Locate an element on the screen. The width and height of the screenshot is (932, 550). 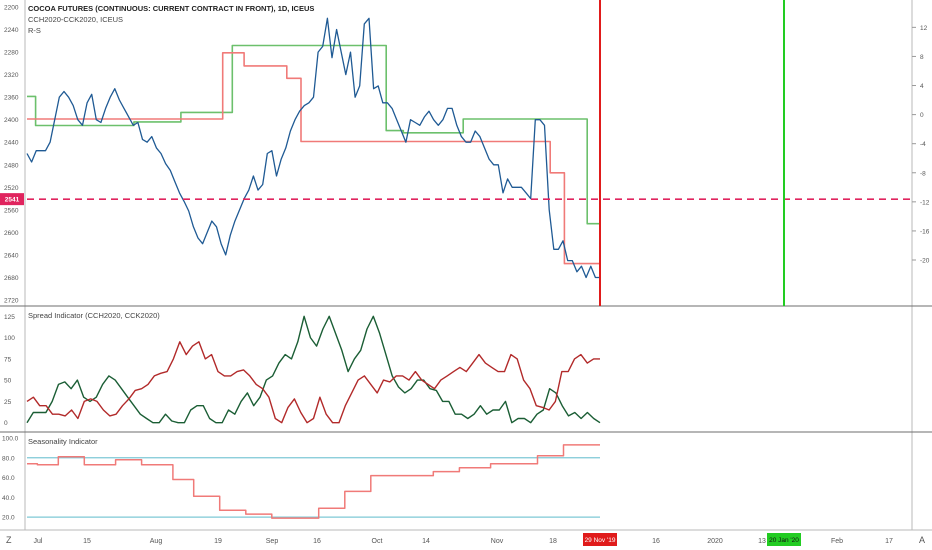
left-axis-tick: 2560 is located at coordinates (11, 210).